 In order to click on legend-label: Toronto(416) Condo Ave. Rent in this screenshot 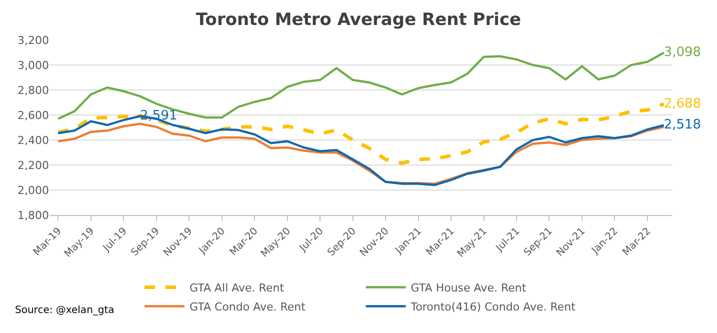, I will do `click(493, 307)`.